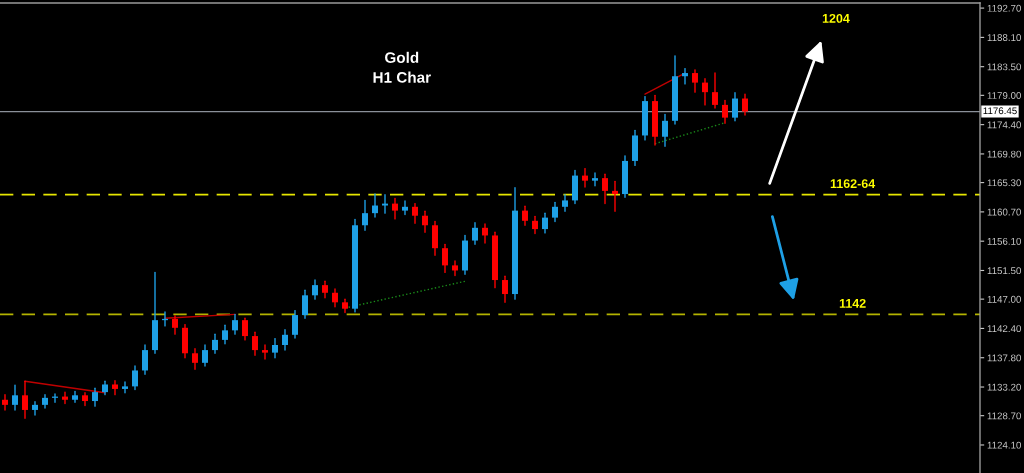 This screenshot has height=473, width=1024. I want to click on y-tick-label: 1174.40, so click(1004, 125).